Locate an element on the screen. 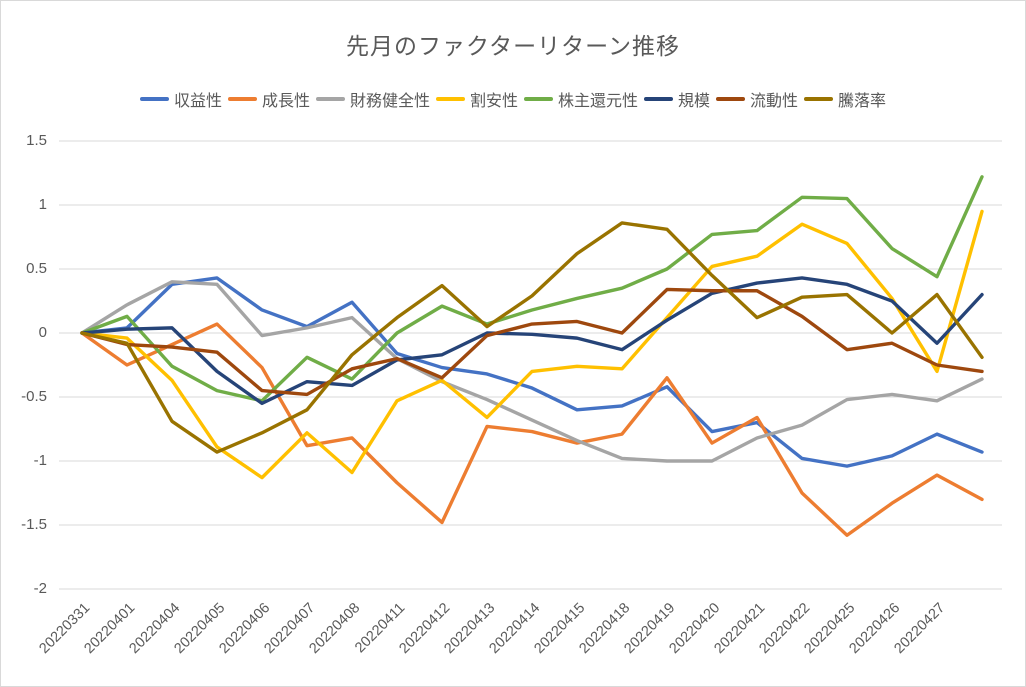 This screenshot has width=1026, height=687. series-line-流動性 is located at coordinates (532, 342).